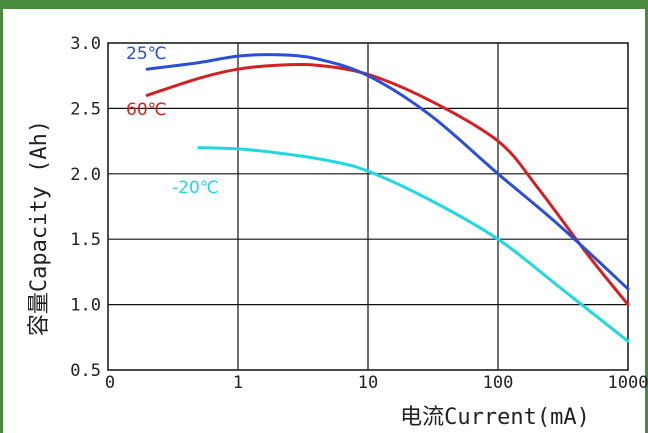  Describe the element at coordinates (495, 417) in the screenshot. I see `x-axis-title: 电流Current(mA)` at that location.